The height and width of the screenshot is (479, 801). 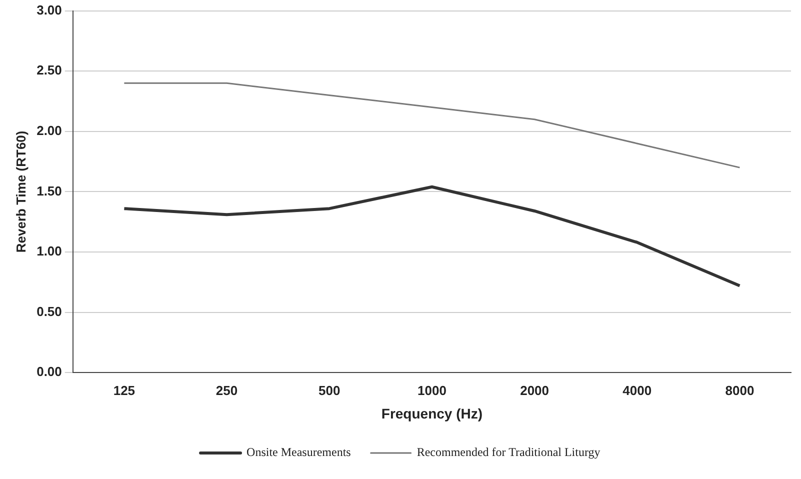 What do you see at coordinates (329, 390) in the screenshot?
I see `x-tick-label: 500` at bounding box center [329, 390].